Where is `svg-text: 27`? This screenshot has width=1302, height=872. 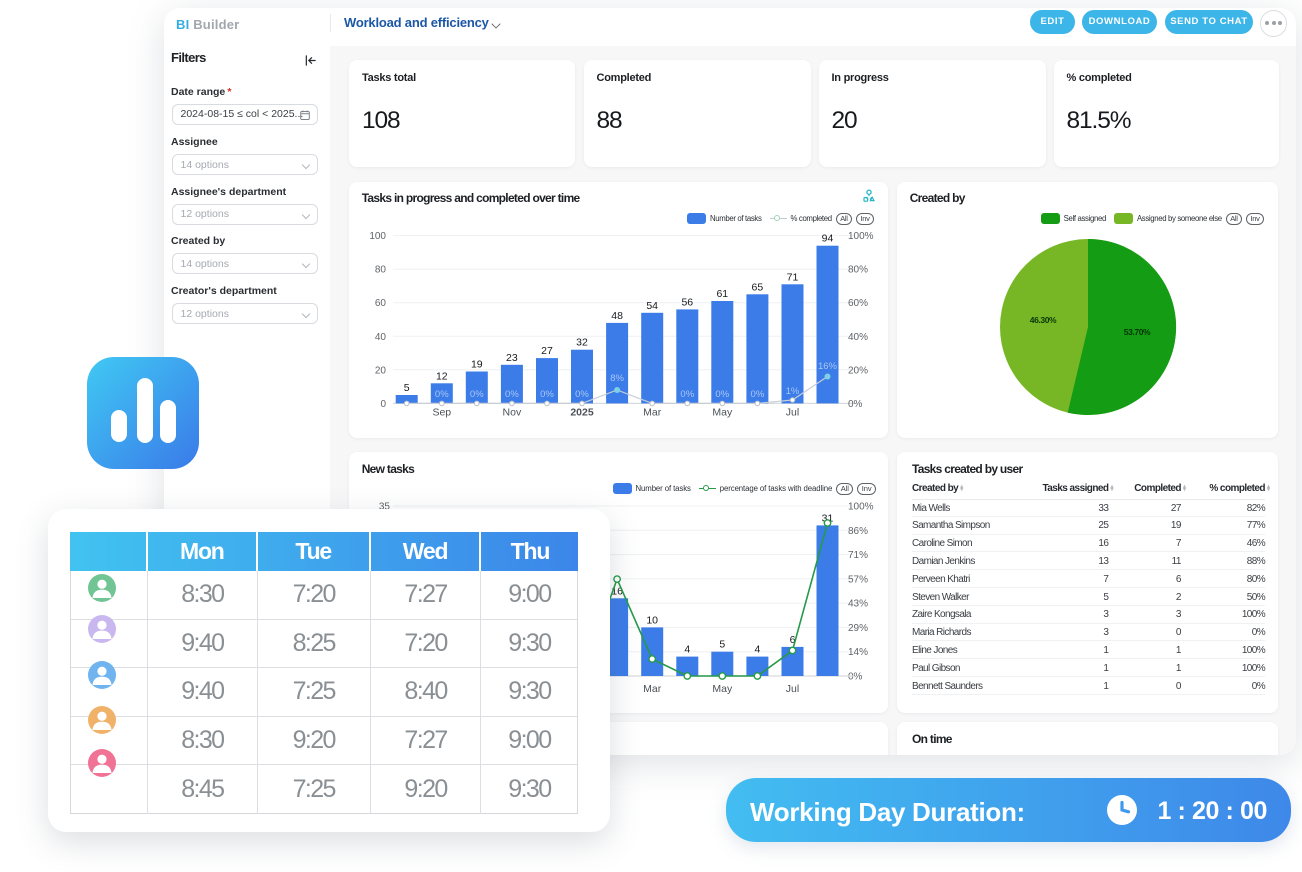
svg-text: 27 is located at coordinates (547, 351).